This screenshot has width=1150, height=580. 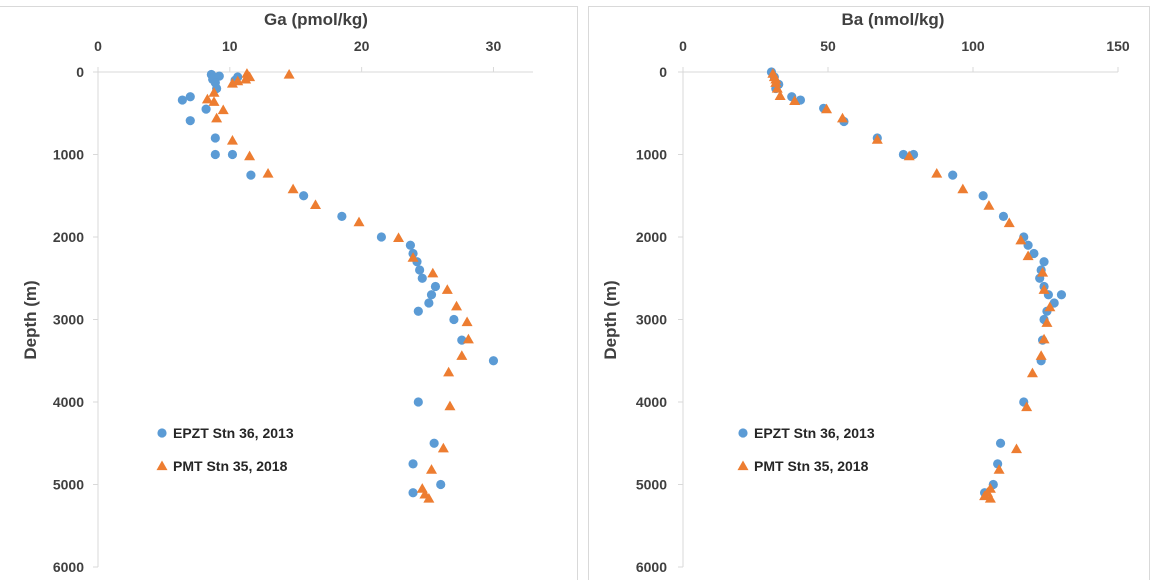 I want to click on y-tick-label: 4000, so click(x=651, y=402).